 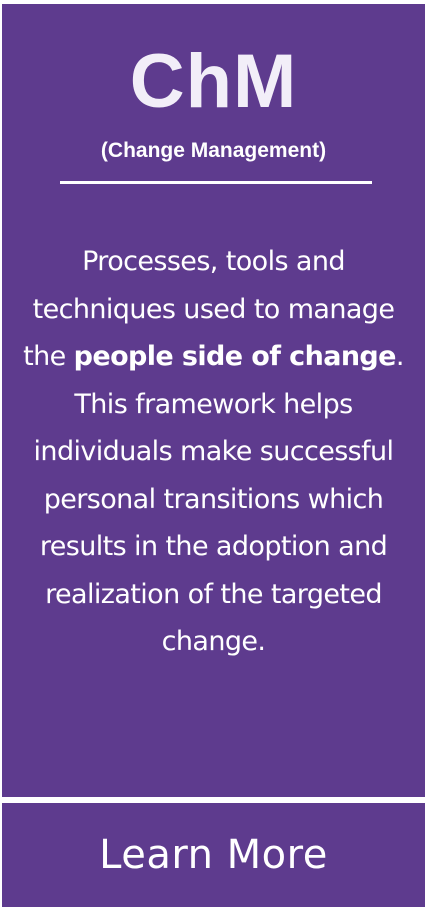 I want to click on learn-more-button: Learn More, so click(x=213, y=855).